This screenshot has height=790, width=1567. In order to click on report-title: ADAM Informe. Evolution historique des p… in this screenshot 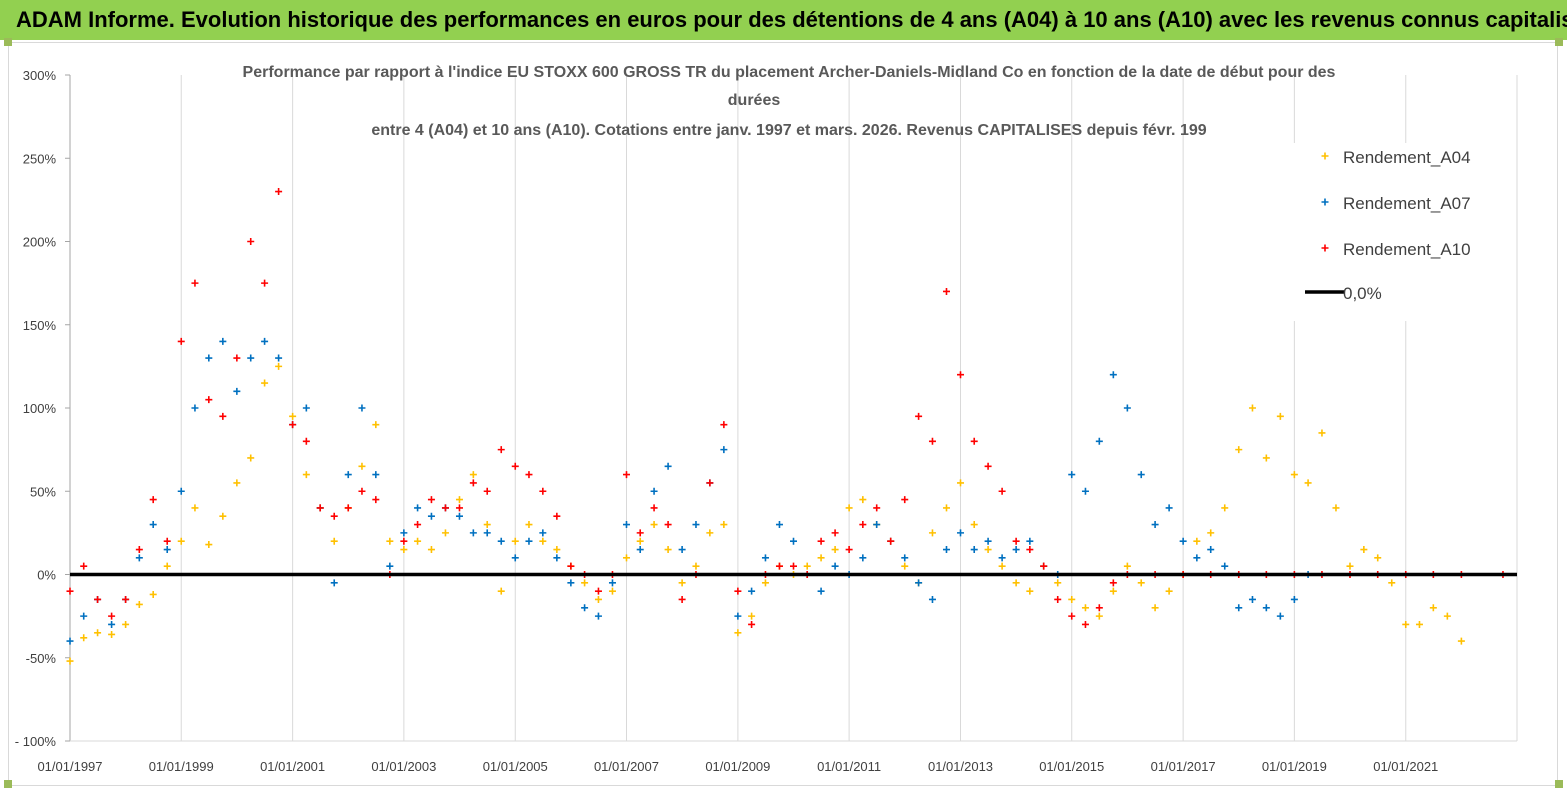, I will do `click(791, 19)`.